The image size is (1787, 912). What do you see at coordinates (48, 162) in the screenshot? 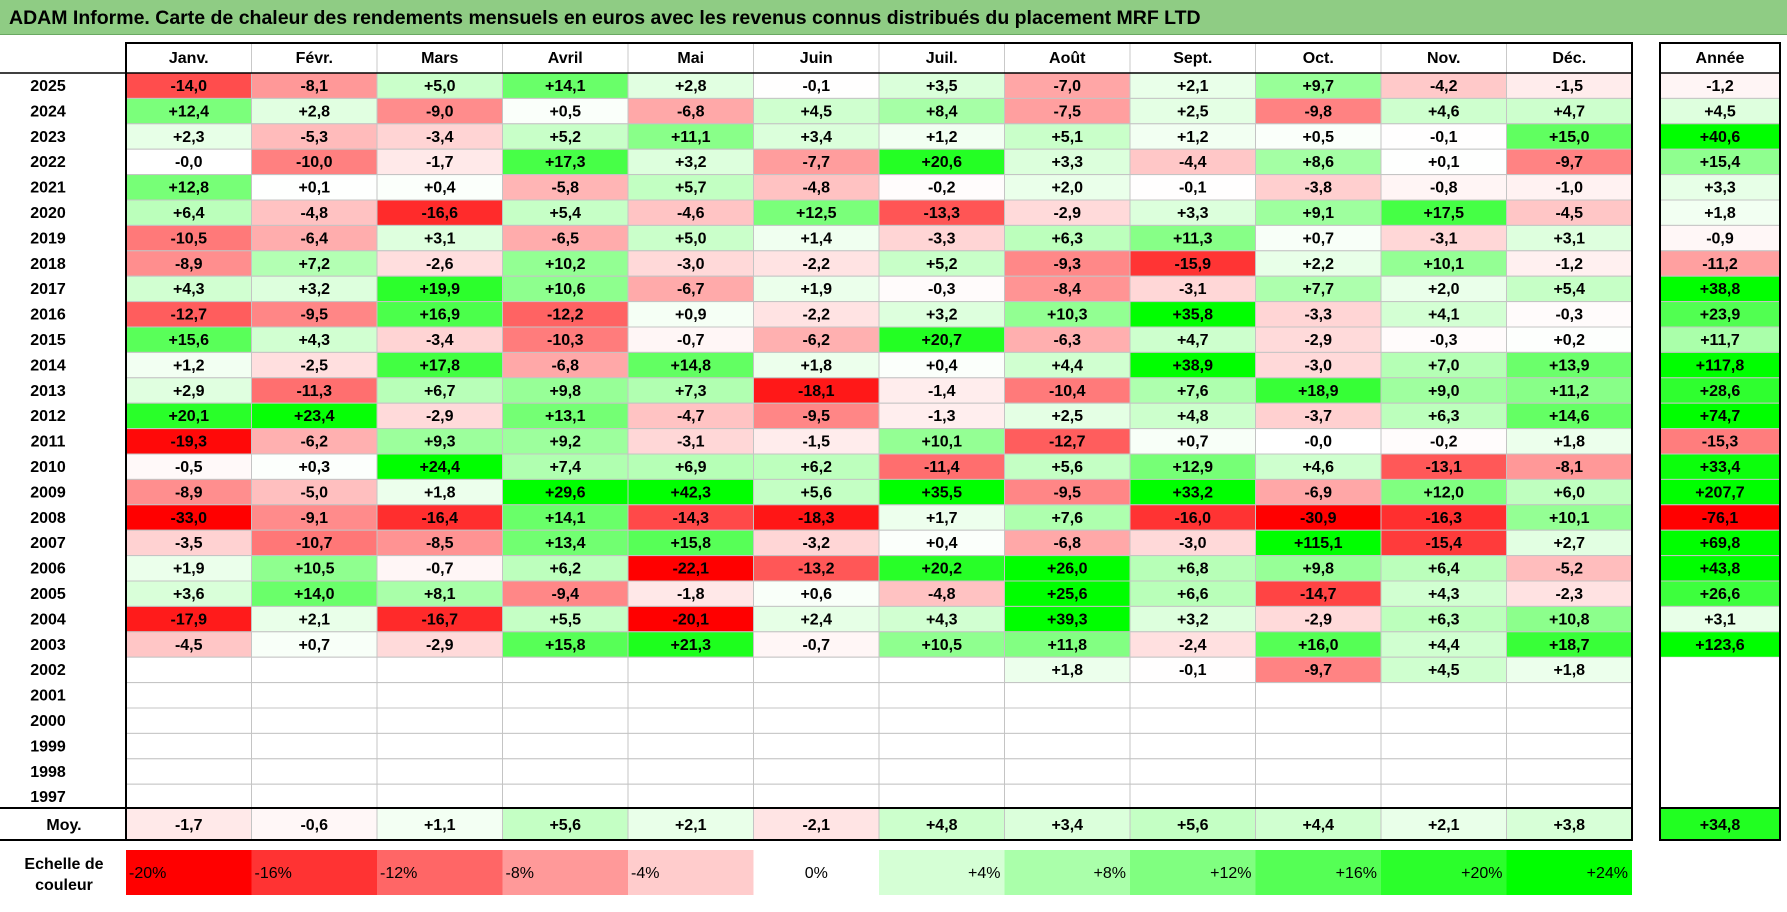
I see `year-label: 2022` at bounding box center [48, 162].